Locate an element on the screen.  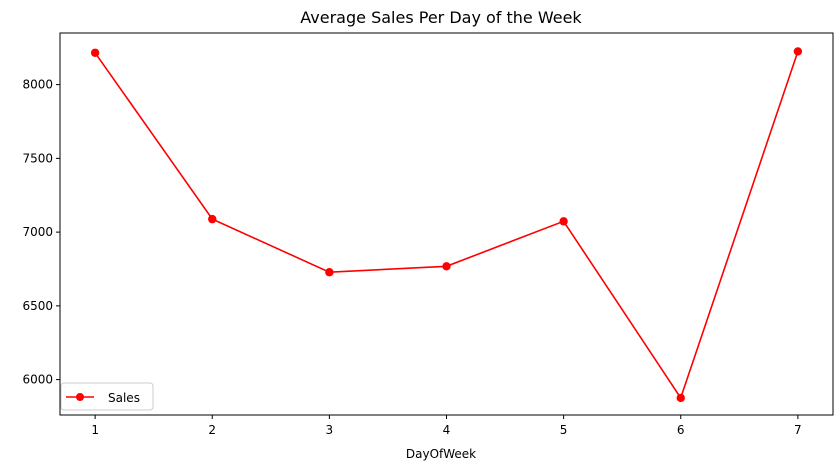
y-tick-label: 8000 is located at coordinates (37, 85).